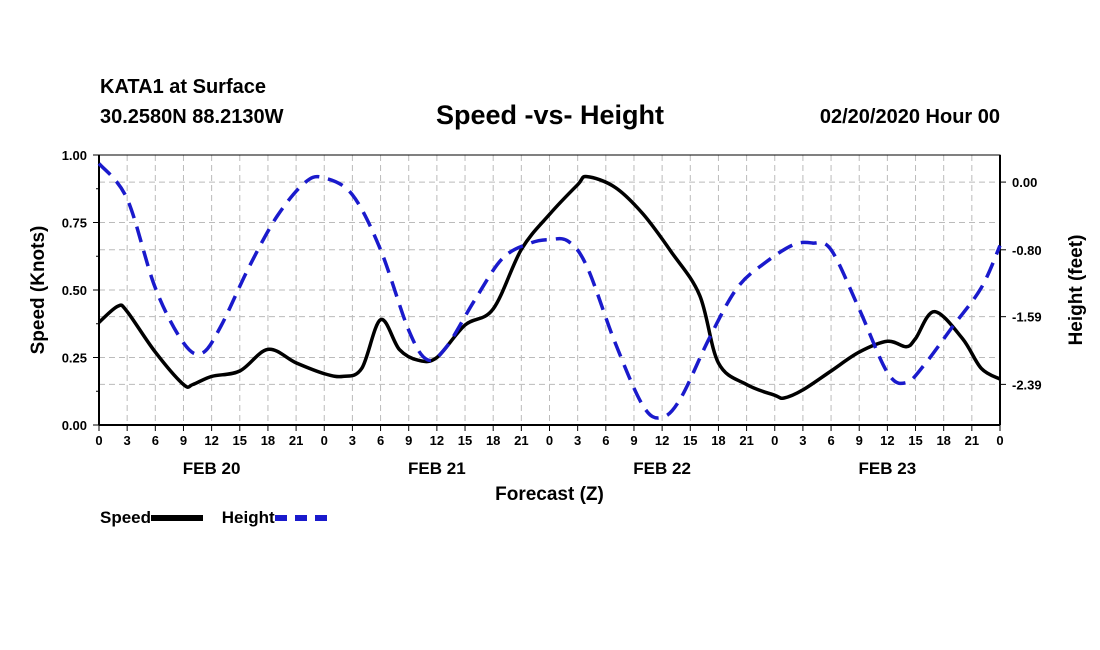 Image resolution: width=1100 pixels, height=650 pixels. Describe the element at coordinates (74, 155) in the screenshot. I see `y-left-tick-label: 1.00` at that location.